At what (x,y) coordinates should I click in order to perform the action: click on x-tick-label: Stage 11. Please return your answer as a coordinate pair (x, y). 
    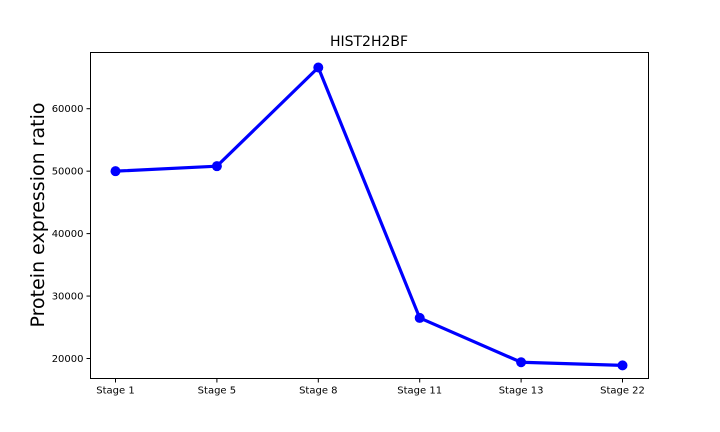
    Looking at the image, I should click on (419, 391).